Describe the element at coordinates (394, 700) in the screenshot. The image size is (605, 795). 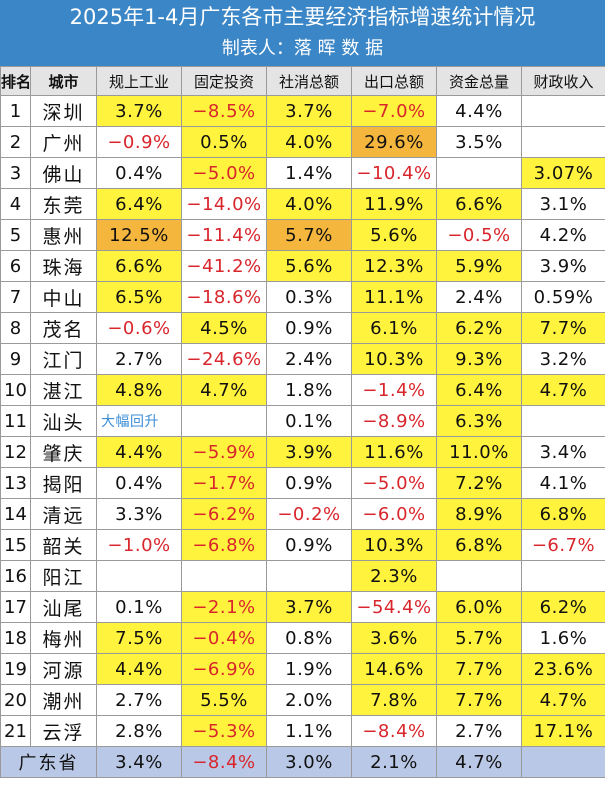
I see `value-cell: 7.8%` at that location.